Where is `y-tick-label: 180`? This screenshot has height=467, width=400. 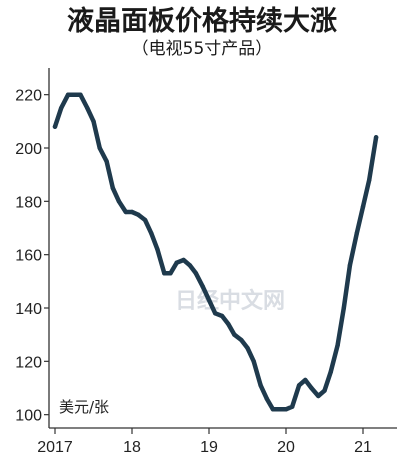
y-tick-label: 180 is located at coordinates (28, 202).